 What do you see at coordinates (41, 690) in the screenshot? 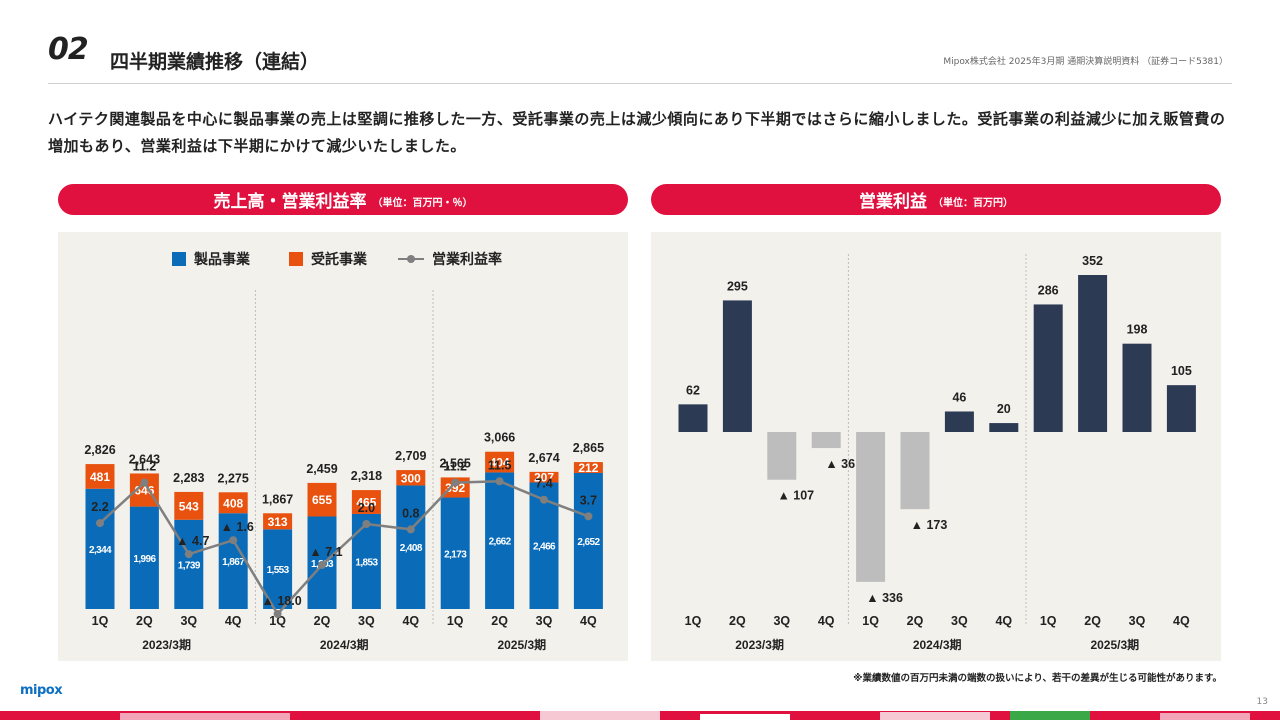
I see `mipox-logo: mipox` at bounding box center [41, 690].